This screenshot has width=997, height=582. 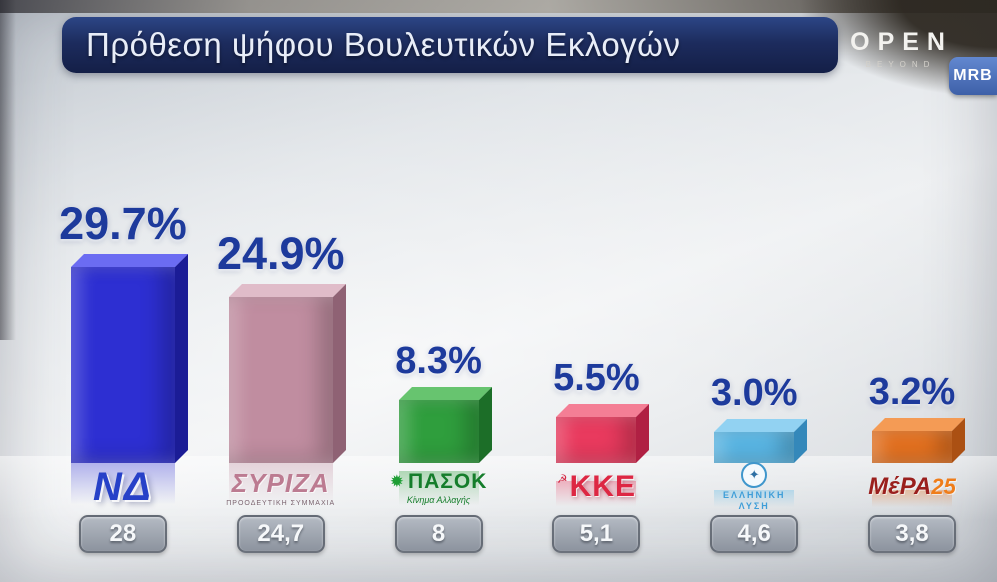 I want to click on nd-logo-text: ΝΔ, so click(x=123, y=486).